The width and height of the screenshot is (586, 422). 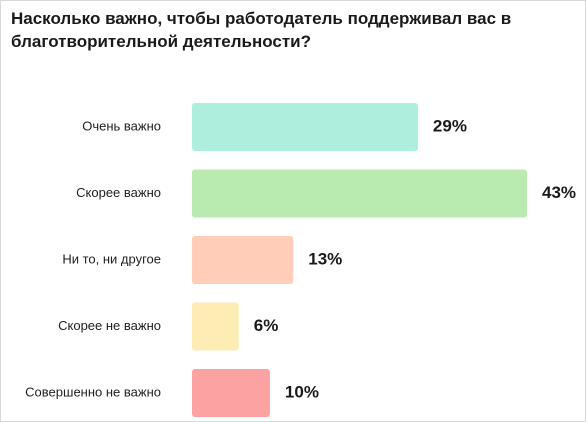 I want to click on value-label-1: 29%, so click(x=450, y=125).